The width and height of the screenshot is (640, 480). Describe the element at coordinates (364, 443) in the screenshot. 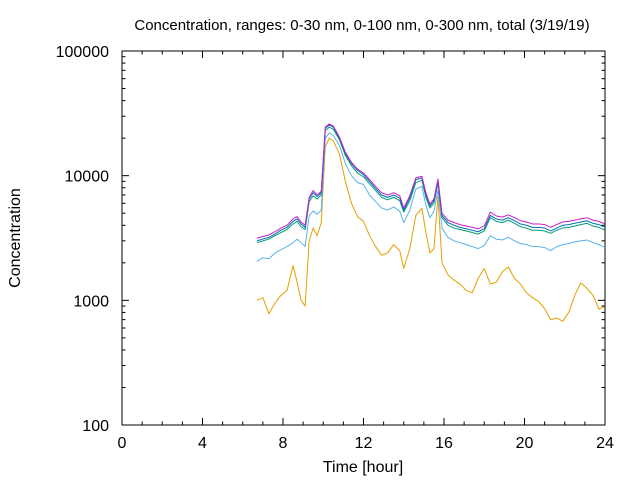

I see `x-tick-label: 12` at that location.